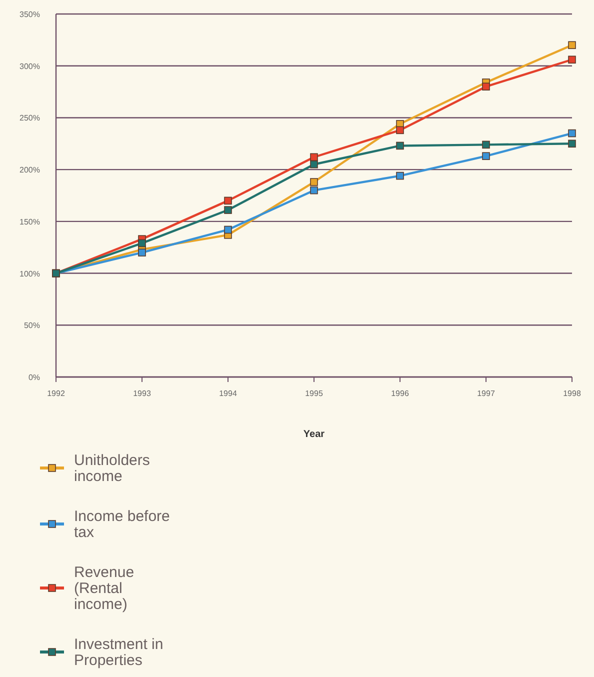 The width and height of the screenshot is (594, 677). I want to click on x-tick-label: 1996, so click(400, 393).